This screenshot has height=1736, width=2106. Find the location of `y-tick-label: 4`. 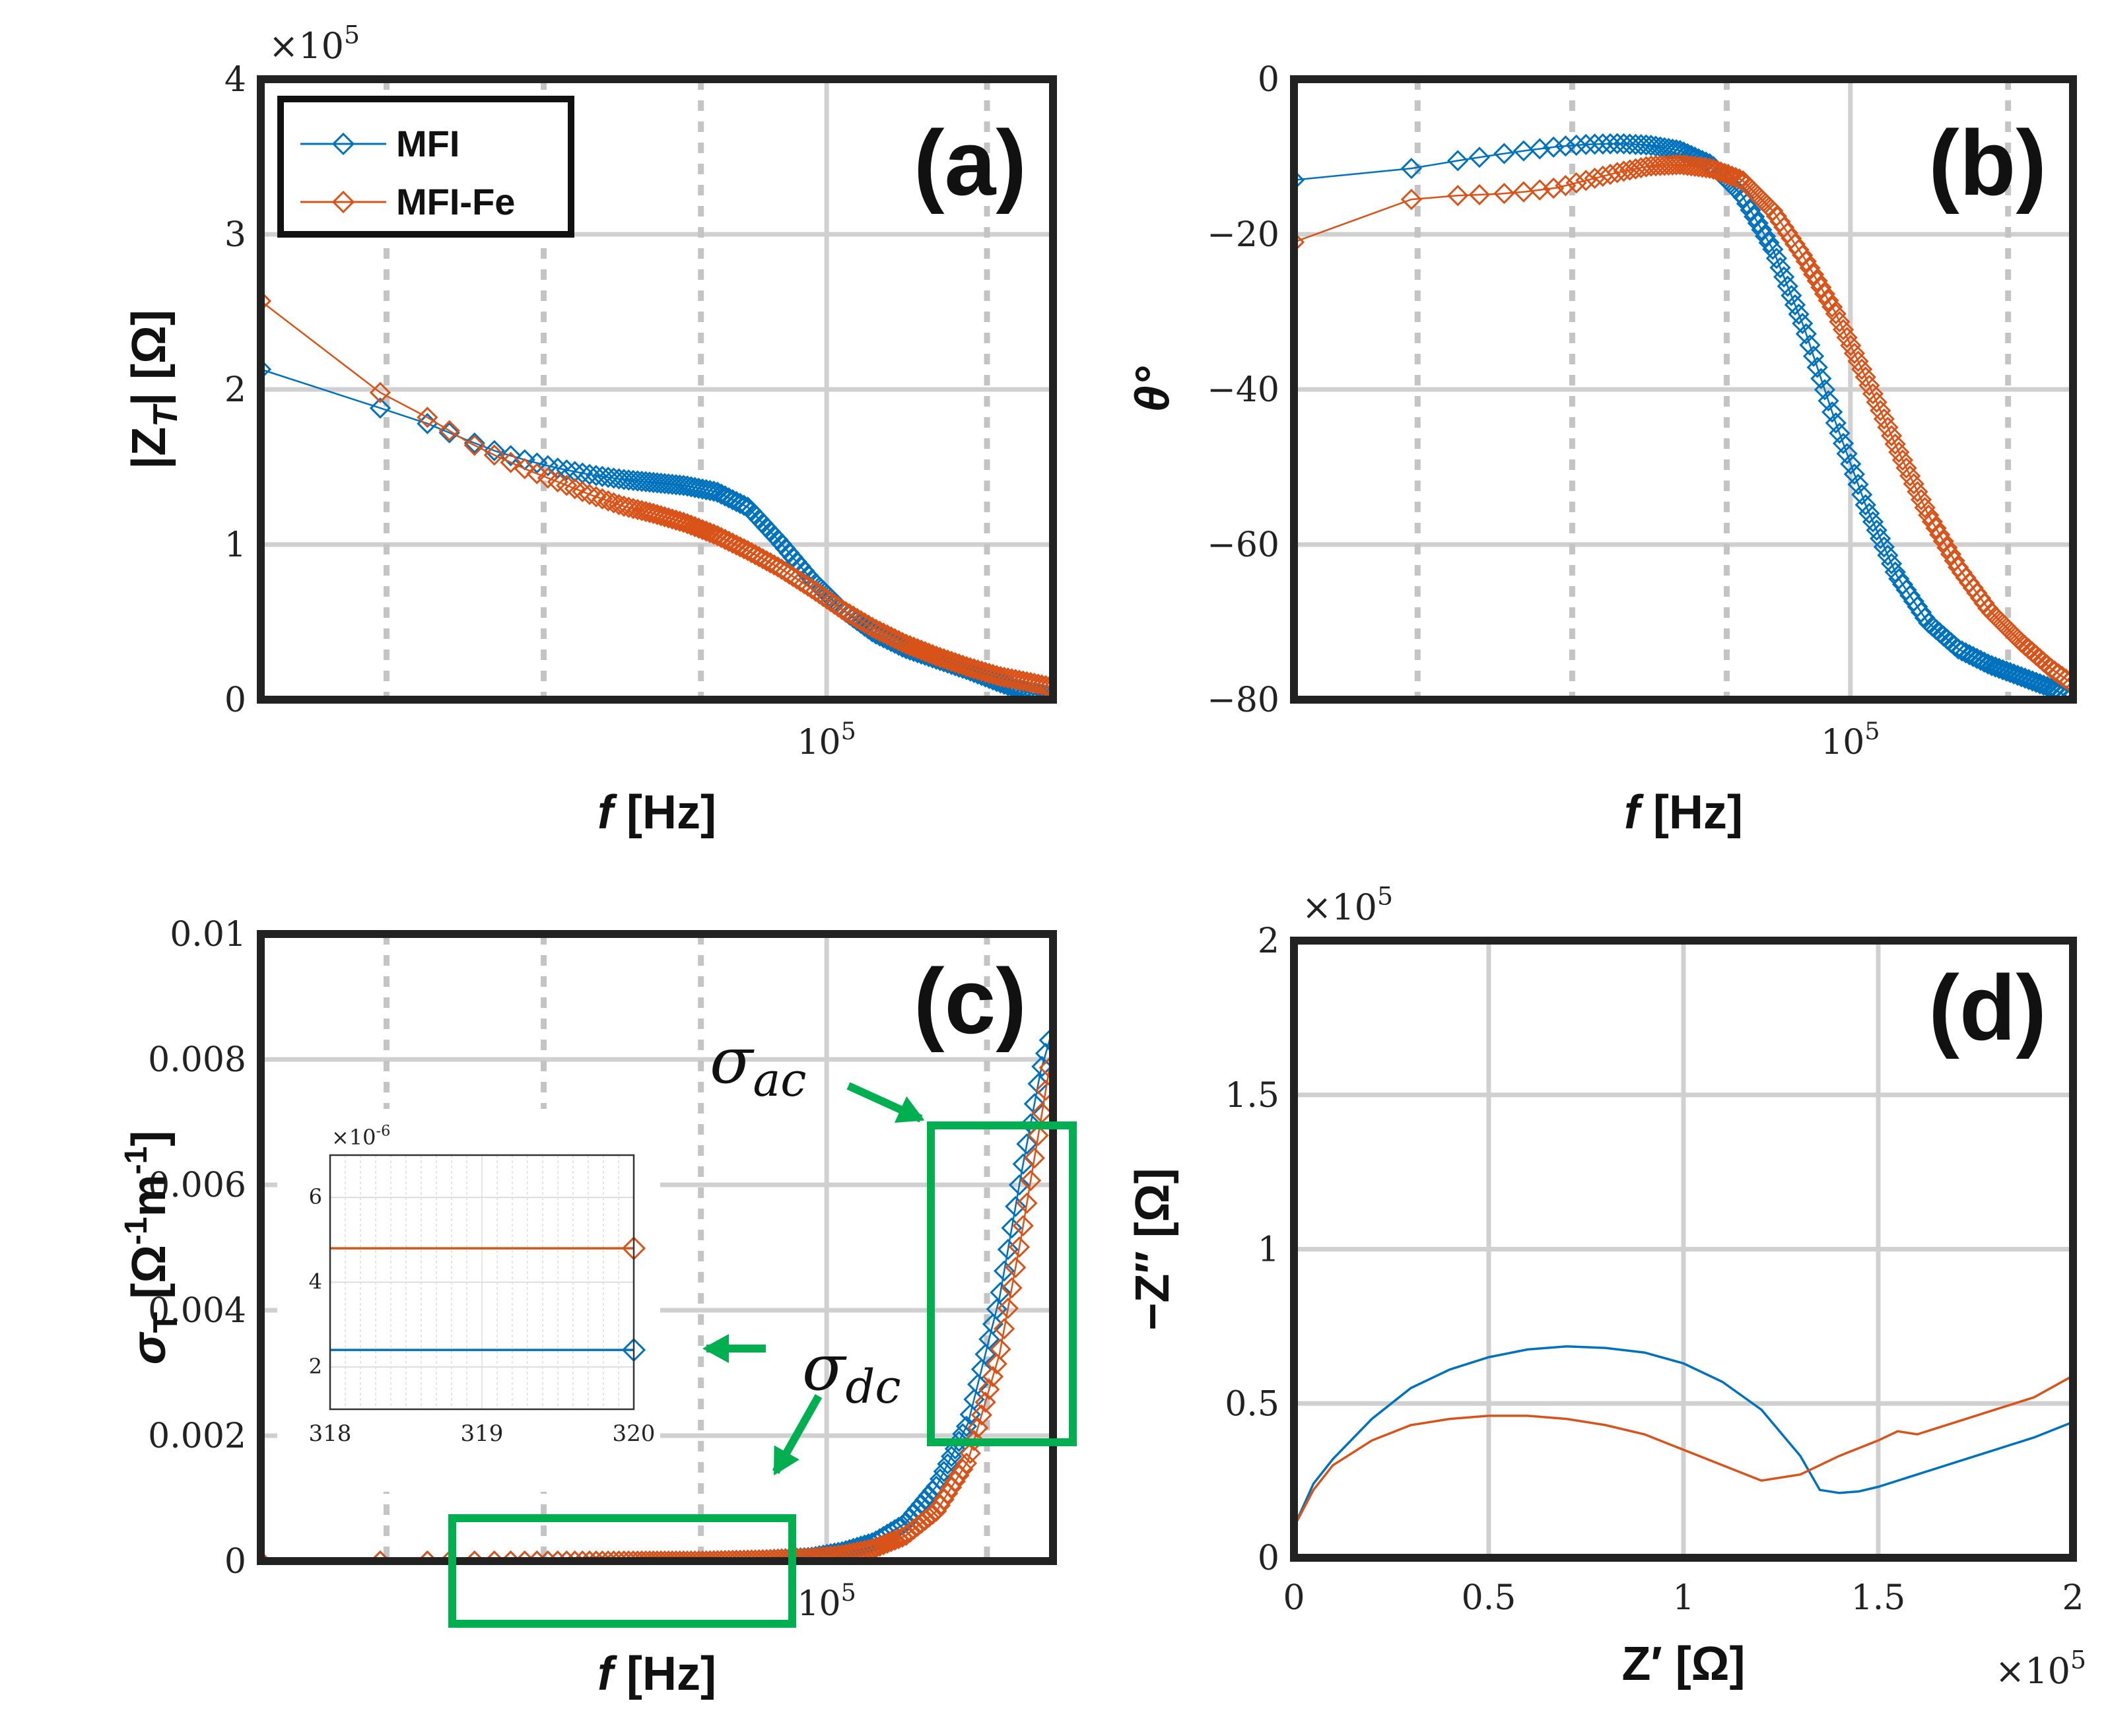

y-tick-label: 4 is located at coordinates (235, 80).